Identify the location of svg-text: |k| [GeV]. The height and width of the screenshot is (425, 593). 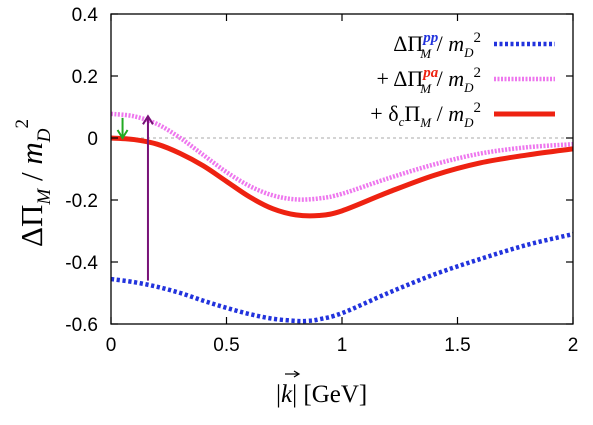
(321, 394).